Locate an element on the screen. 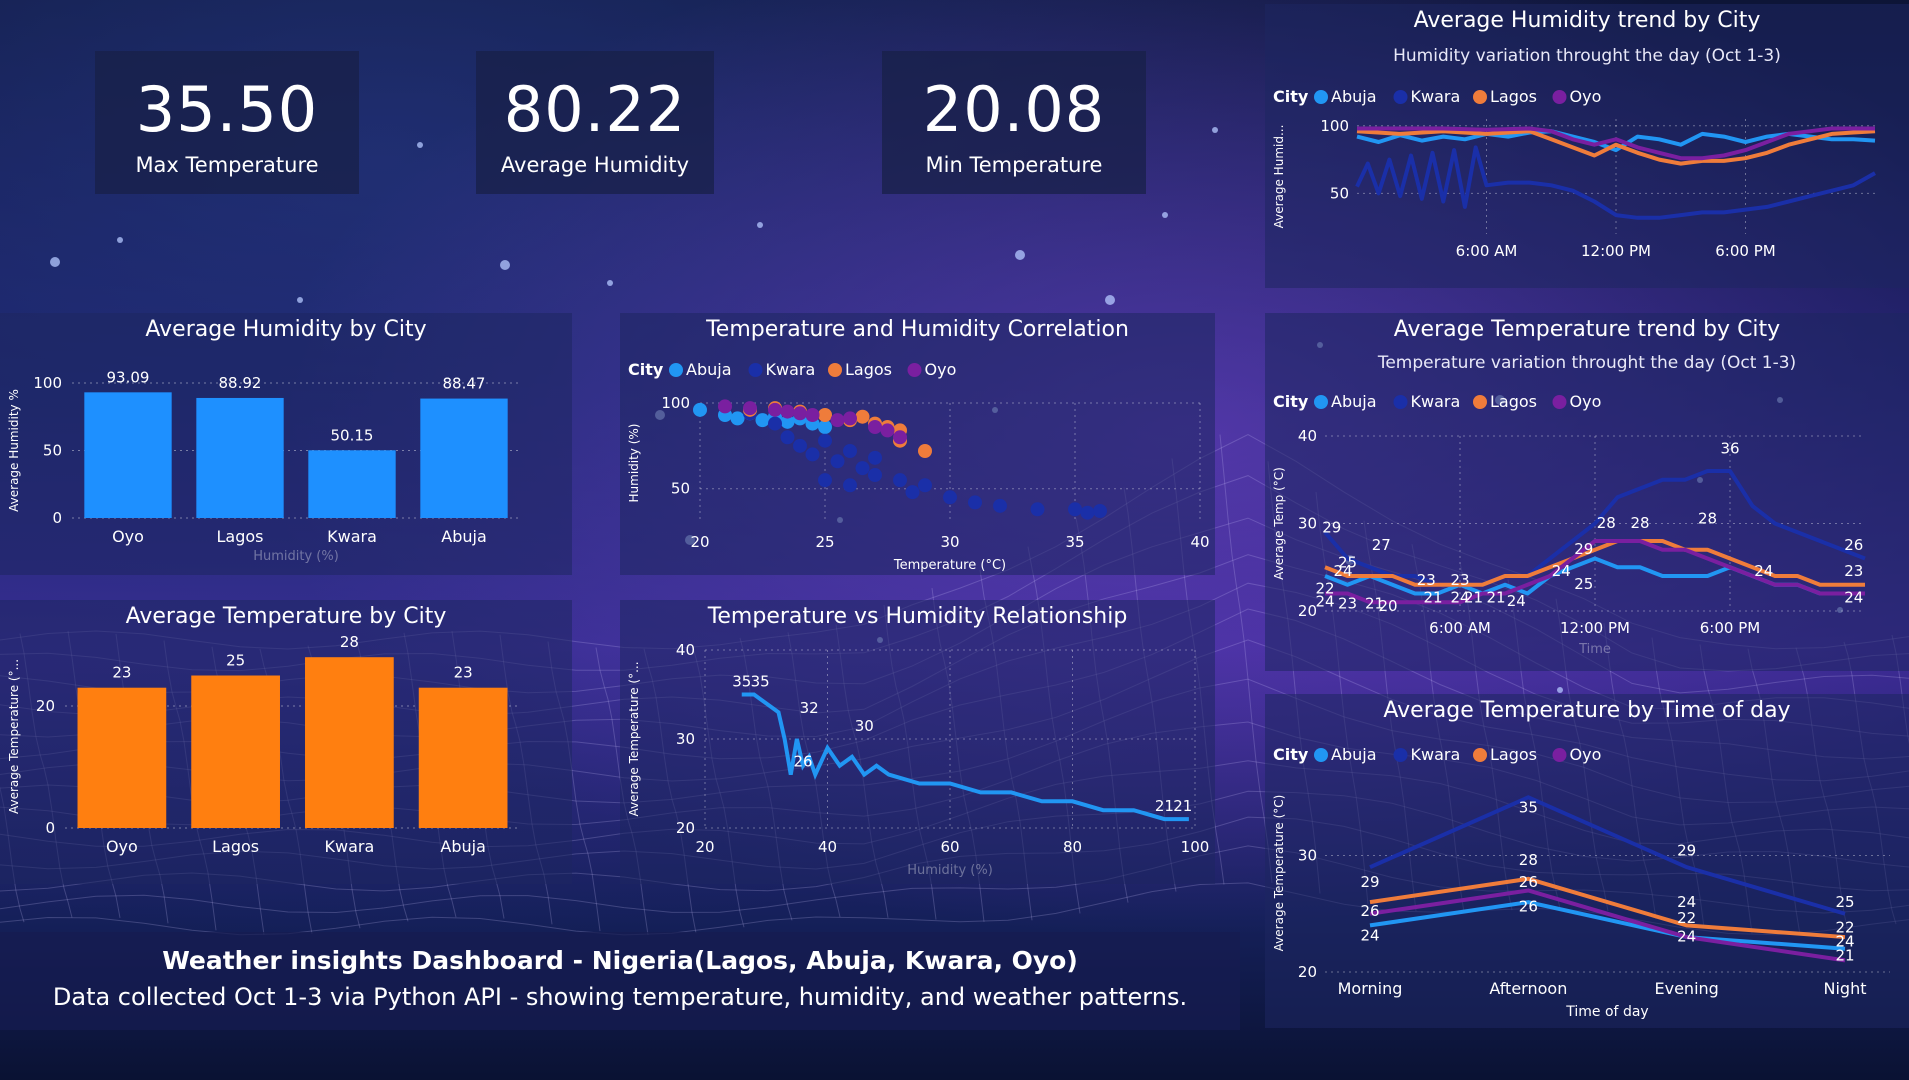 The height and width of the screenshot is (1080, 1909). x-tick-label: 40 is located at coordinates (827, 847).